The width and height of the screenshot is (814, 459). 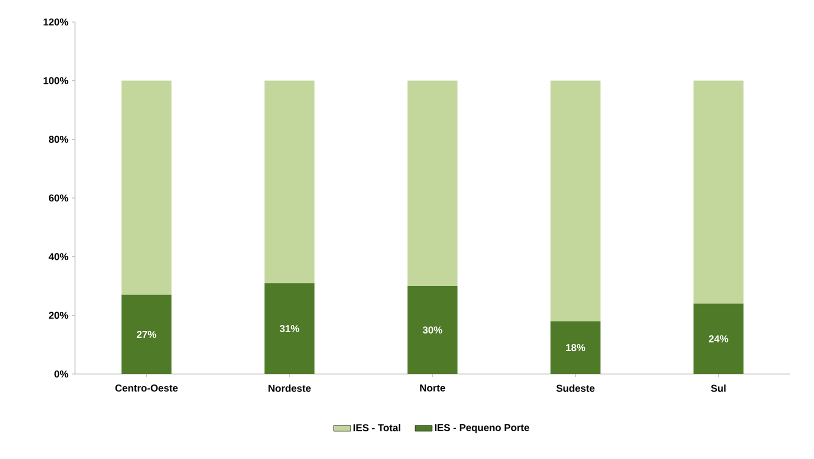 I want to click on x-tick-label: Norte, so click(x=433, y=388).